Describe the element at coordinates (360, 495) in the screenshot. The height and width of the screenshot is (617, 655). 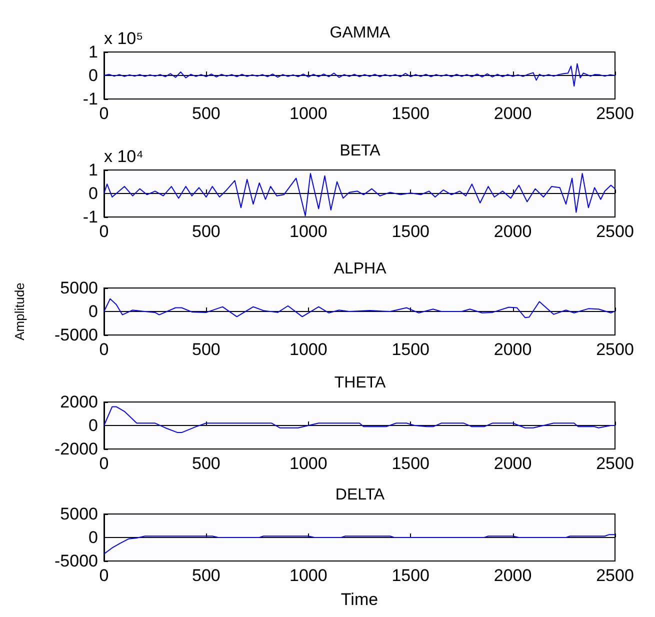
I see `chart-title: DELTA` at that location.